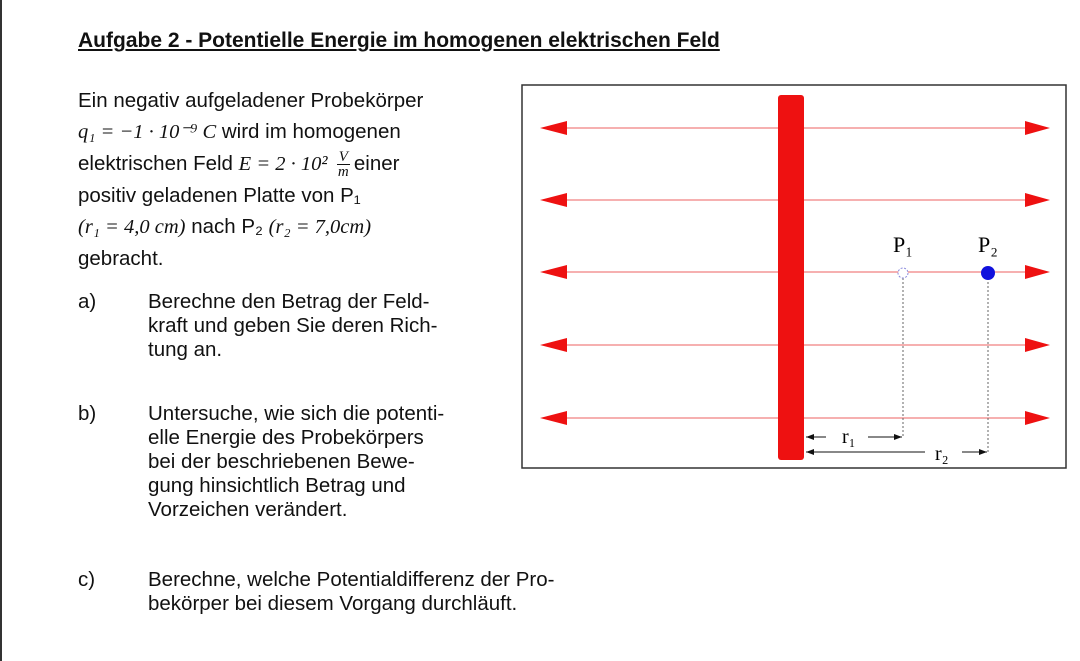 Image resolution: width=1080 pixels, height=661 pixels. Describe the element at coordinates (1, 330) in the screenshot. I see `screen-edge` at that location.